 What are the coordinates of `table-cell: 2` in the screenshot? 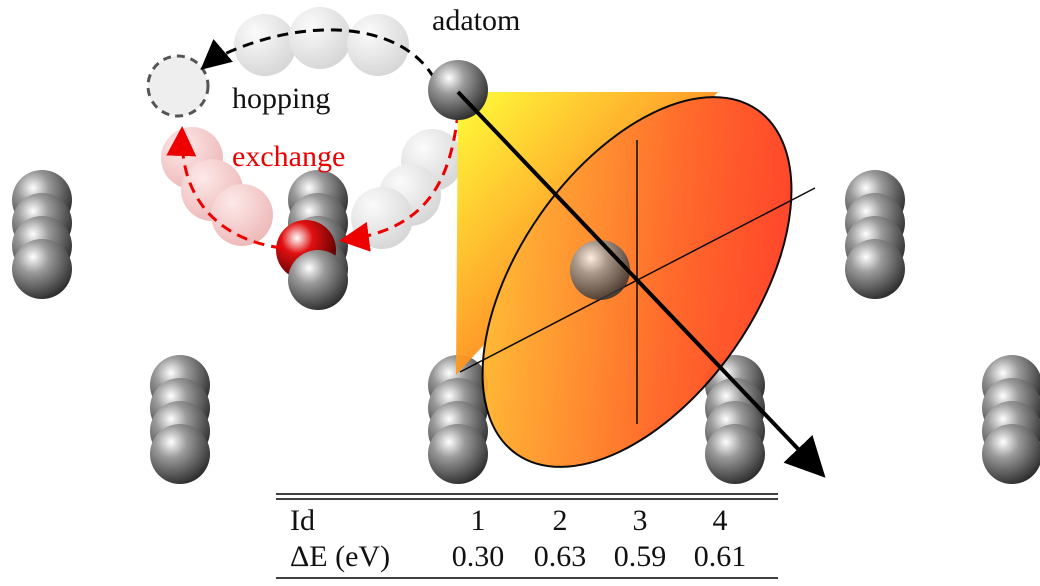 It's located at (560, 520).